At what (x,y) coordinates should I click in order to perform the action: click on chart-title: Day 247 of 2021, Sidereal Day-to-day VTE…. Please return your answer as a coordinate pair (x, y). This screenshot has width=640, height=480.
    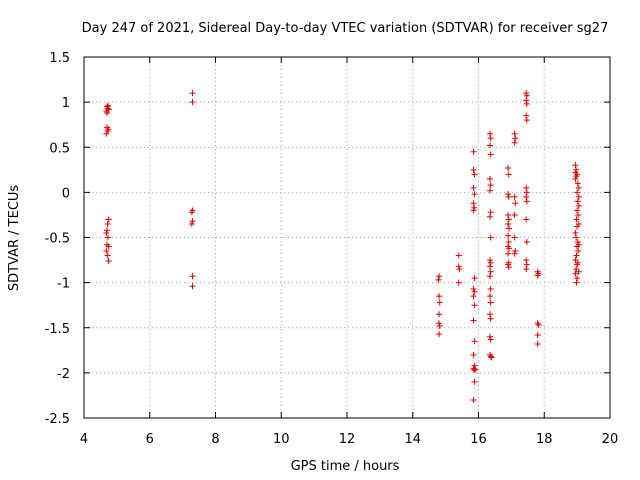
    Looking at the image, I should click on (345, 28).